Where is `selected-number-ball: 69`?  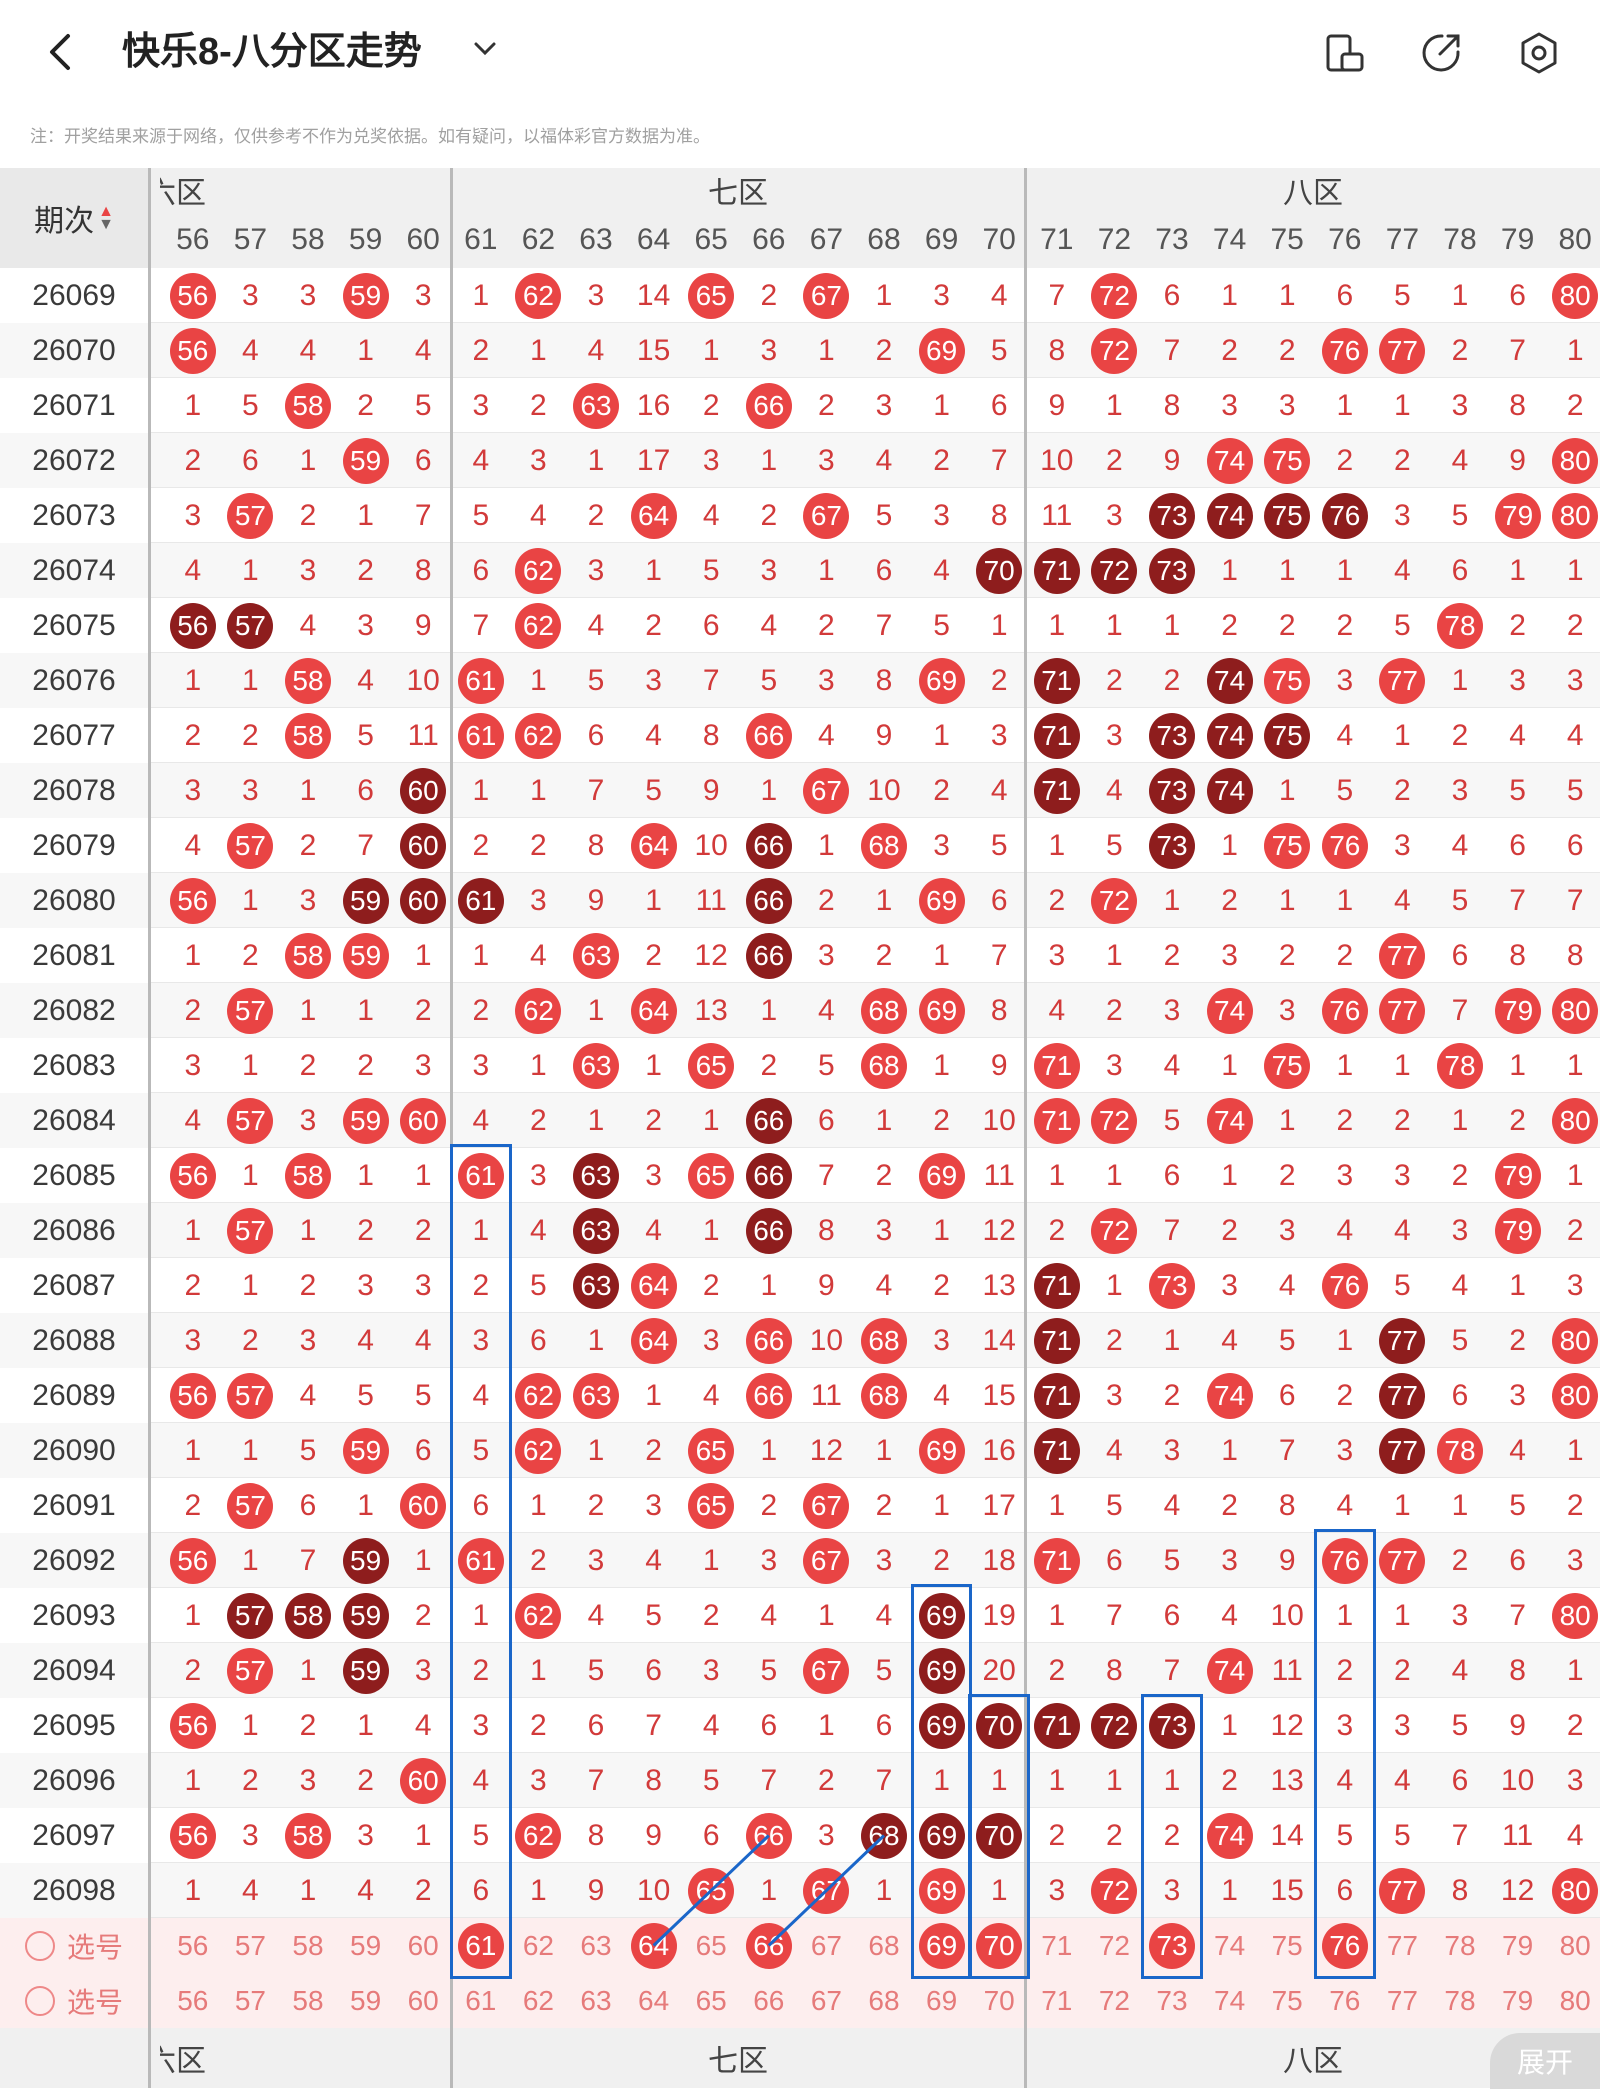 selected-number-ball: 69 is located at coordinates (941, 1945).